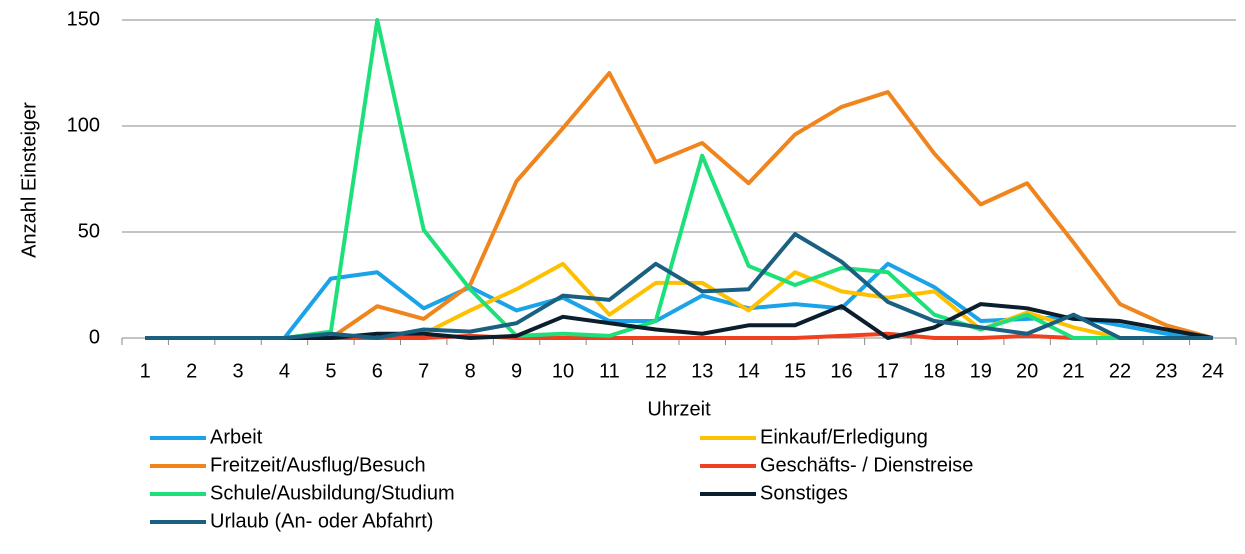 The image size is (1245, 554). What do you see at coordinates (656, 371) in the screenshot?
I see `x-tick-label: 12` at bounding box center [656, 371].